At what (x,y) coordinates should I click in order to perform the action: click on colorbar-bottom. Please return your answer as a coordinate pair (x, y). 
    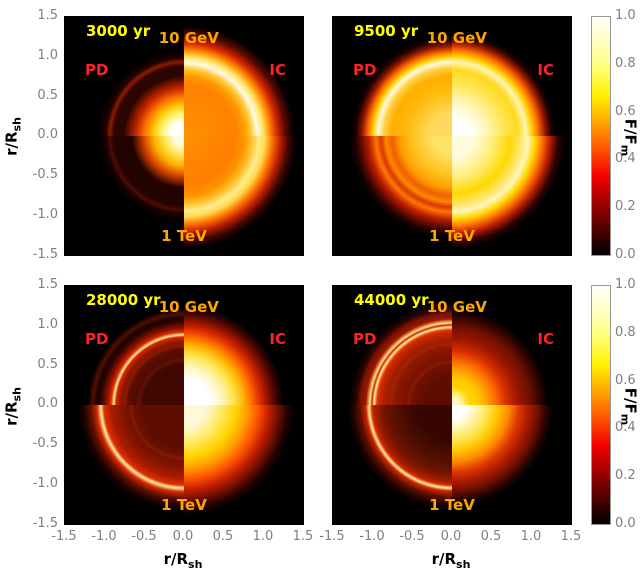
    Looking at the image, I should click on (601, 405).